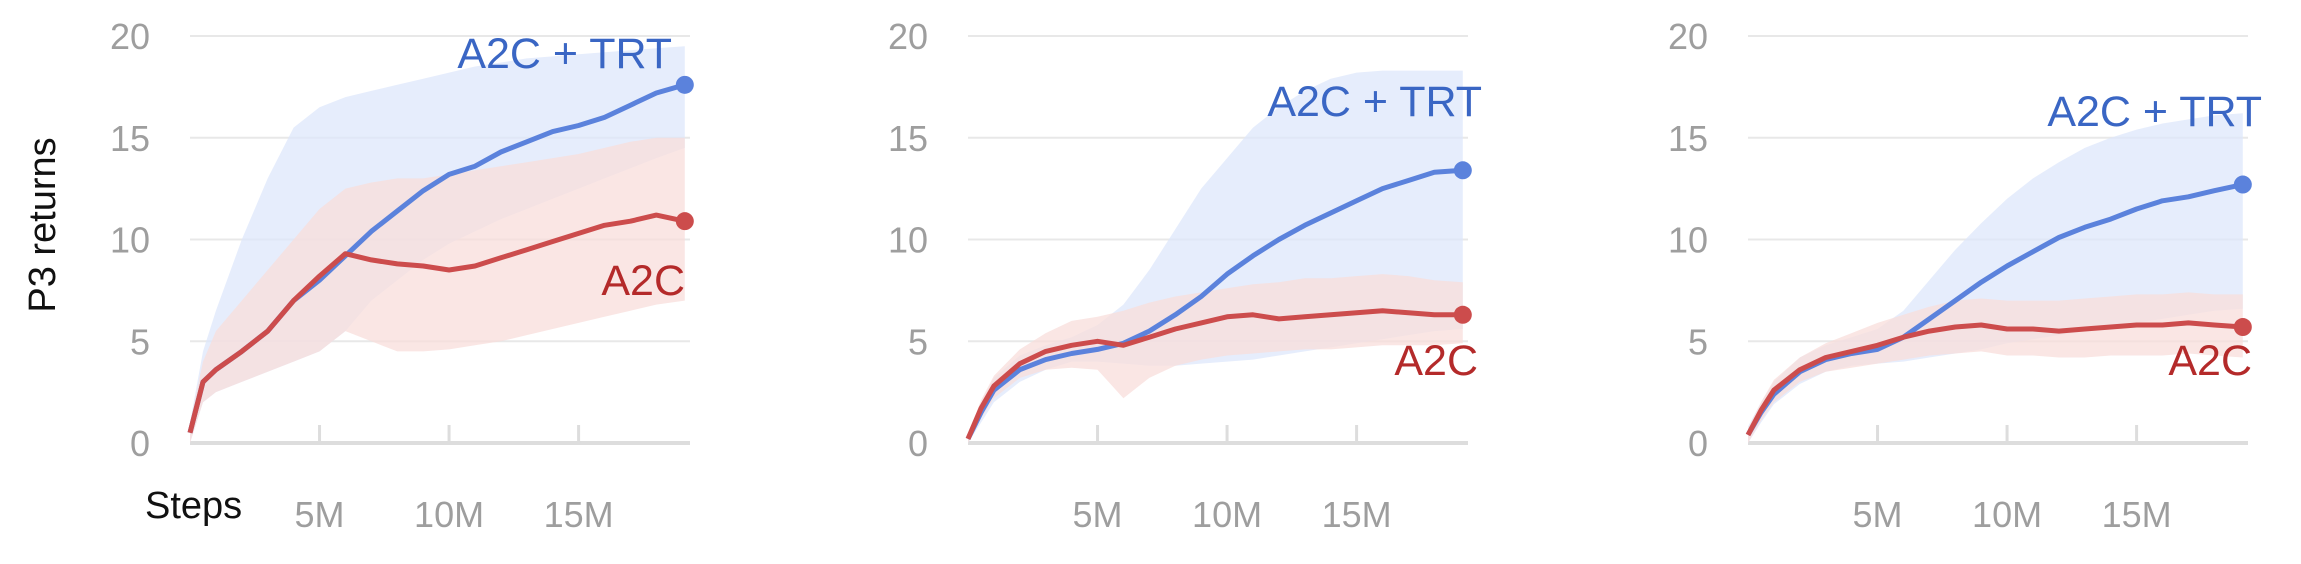 This screenshot has height=564, width=2301. What do you see at coordinates (43, 224) in the screenshot?
I see `y-axis-title: P3 returns` at bounding box center [43, 224].